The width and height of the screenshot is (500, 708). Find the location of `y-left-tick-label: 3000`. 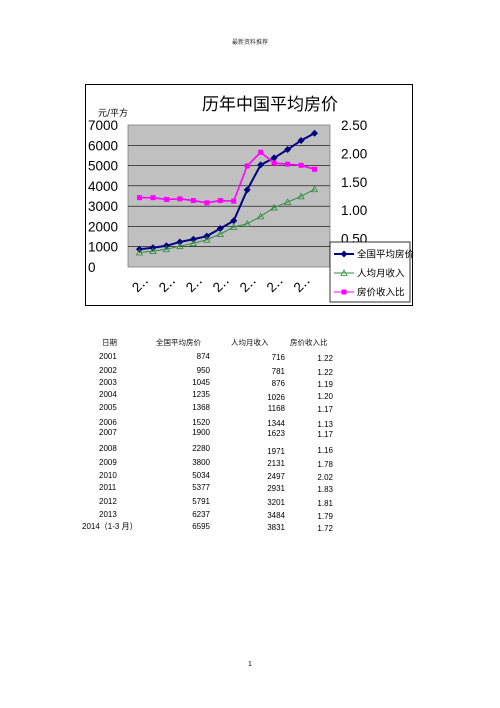

y-left-tick-label: 3000 is located at coordinates (103, 206).